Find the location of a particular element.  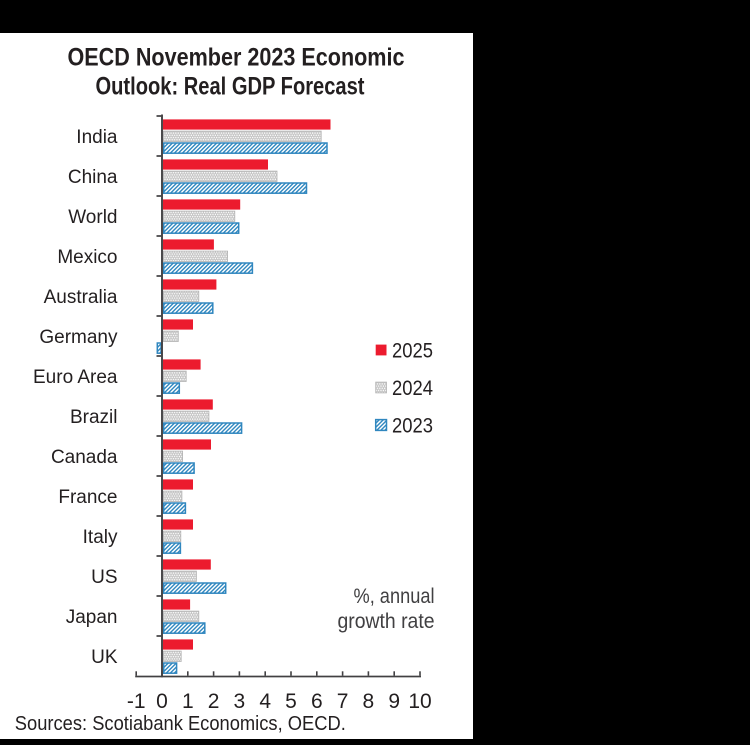

svg-text: 0 is located at coordinates (162, 701).